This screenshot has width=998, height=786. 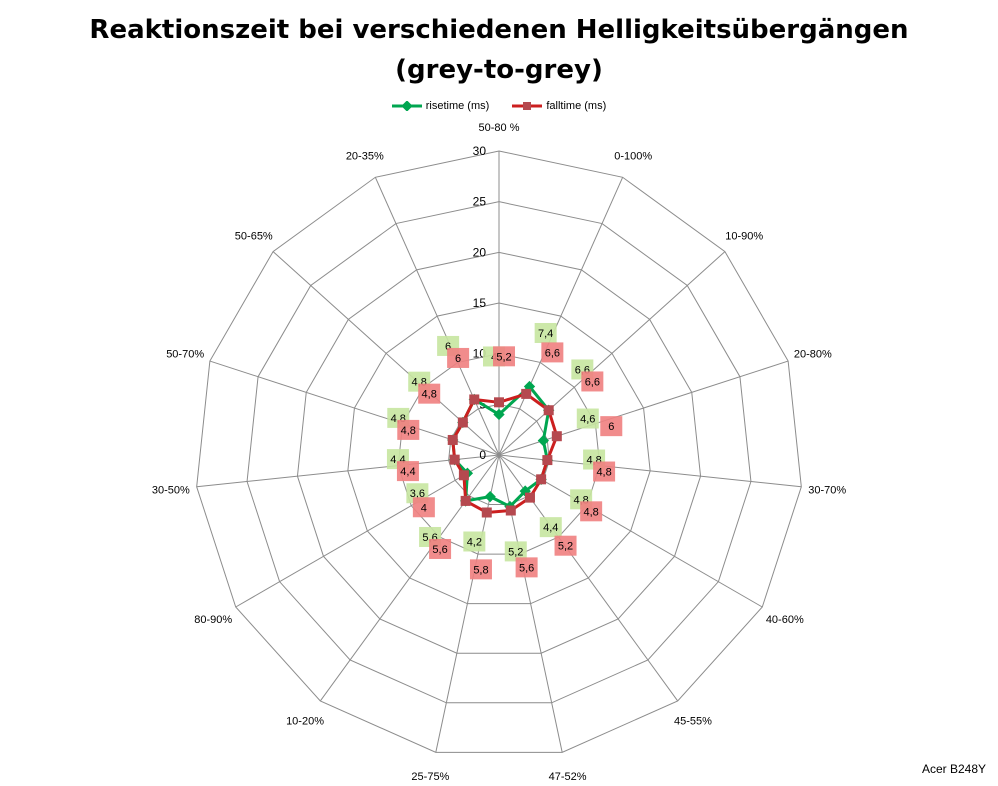 What do you see at coordinates (499, 128) in the screenshot?
I see `category-label: 50-80 %` at bounding box center [499, 128].